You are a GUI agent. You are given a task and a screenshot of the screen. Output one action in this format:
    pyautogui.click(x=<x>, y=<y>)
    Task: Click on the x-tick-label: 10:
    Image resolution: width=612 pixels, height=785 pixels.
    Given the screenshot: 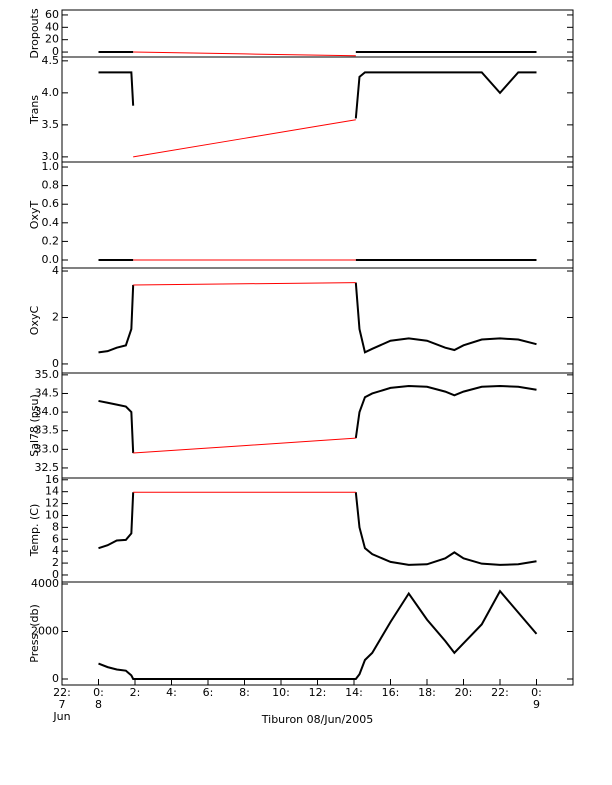 What is the action you would take?
    pyautogui.click(x=281, y=692)
    